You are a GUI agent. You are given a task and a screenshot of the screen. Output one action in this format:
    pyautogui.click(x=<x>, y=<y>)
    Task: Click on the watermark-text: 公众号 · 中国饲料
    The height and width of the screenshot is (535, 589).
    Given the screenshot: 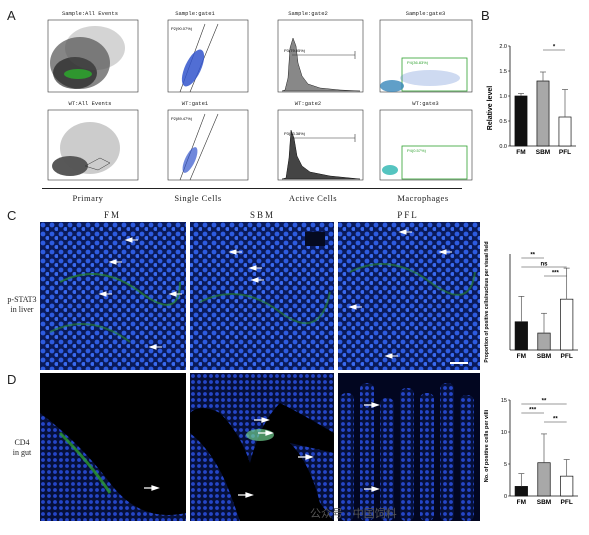 What is the action you would take?
    pyautogui.click(x=353, y=514)
    